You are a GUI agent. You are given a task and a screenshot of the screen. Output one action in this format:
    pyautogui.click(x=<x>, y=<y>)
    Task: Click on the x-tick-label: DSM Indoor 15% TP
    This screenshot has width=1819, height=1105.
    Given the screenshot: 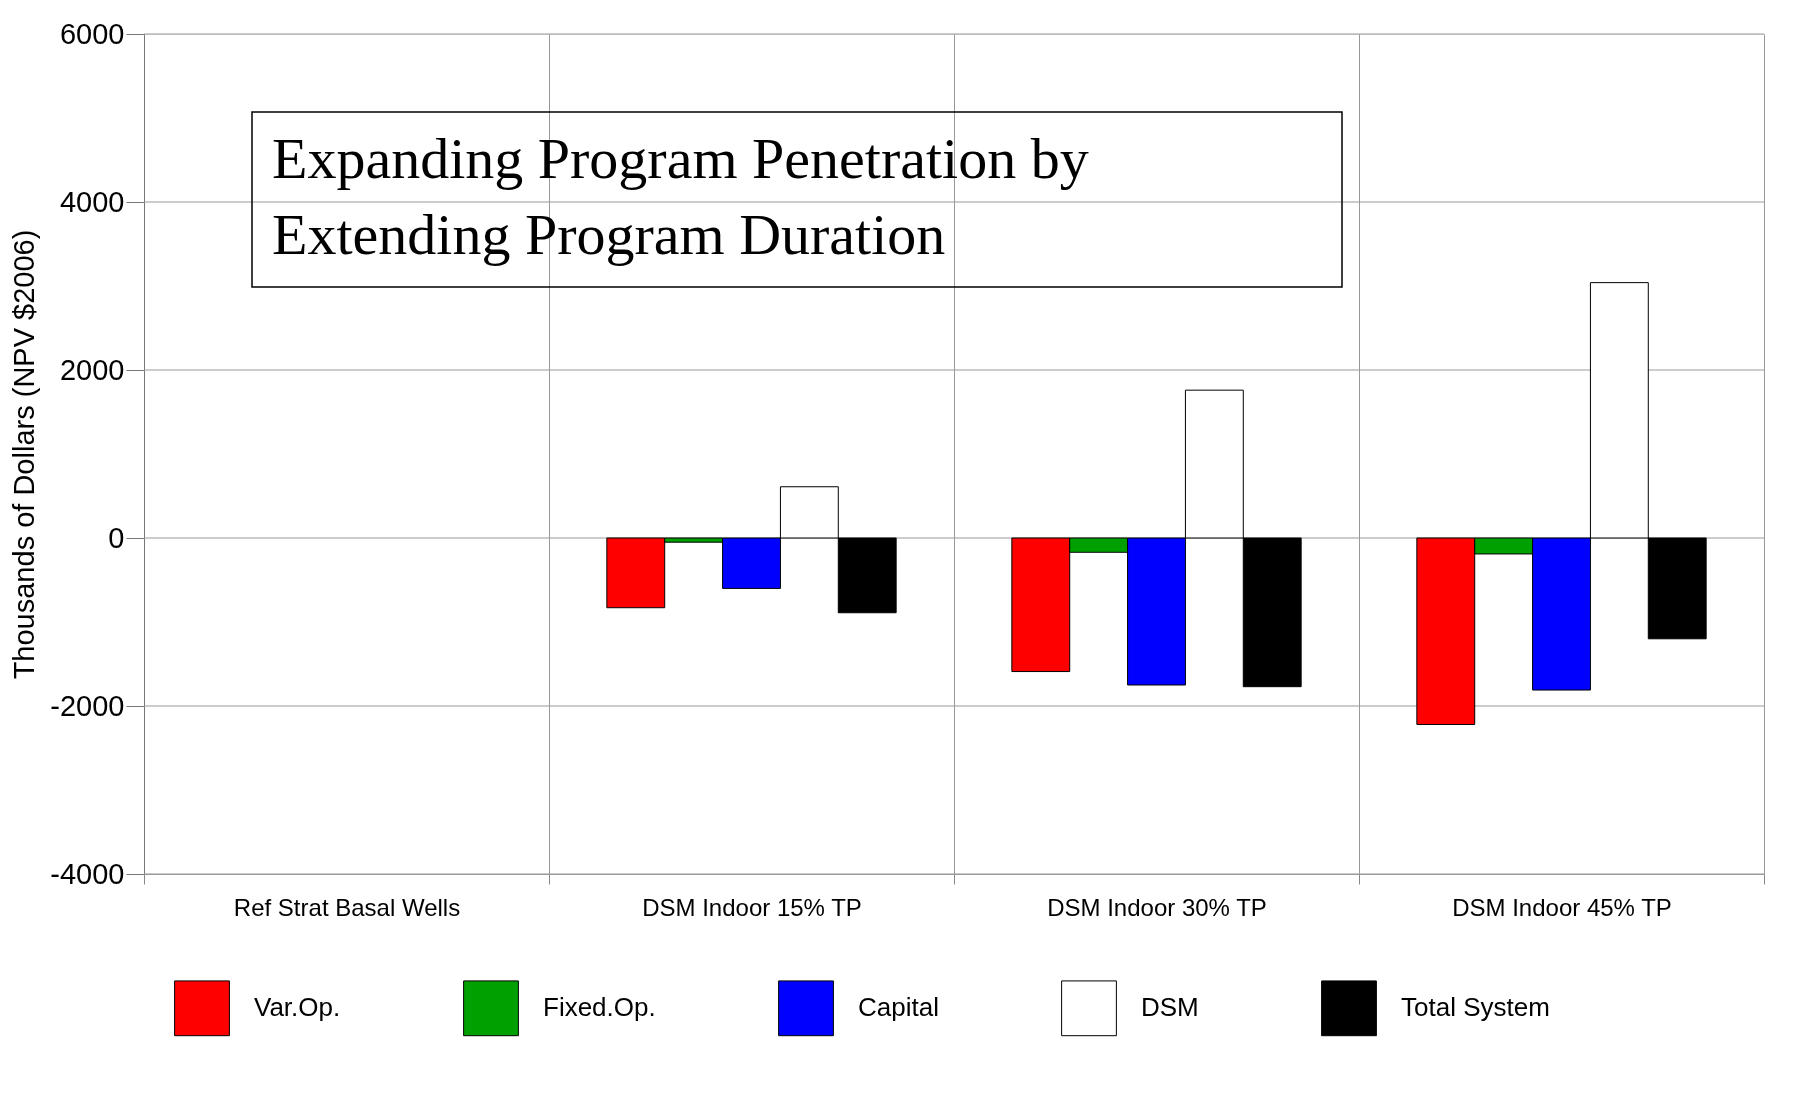 What is the action you would take?
    pyautogui.click(x=752, y=907)
    